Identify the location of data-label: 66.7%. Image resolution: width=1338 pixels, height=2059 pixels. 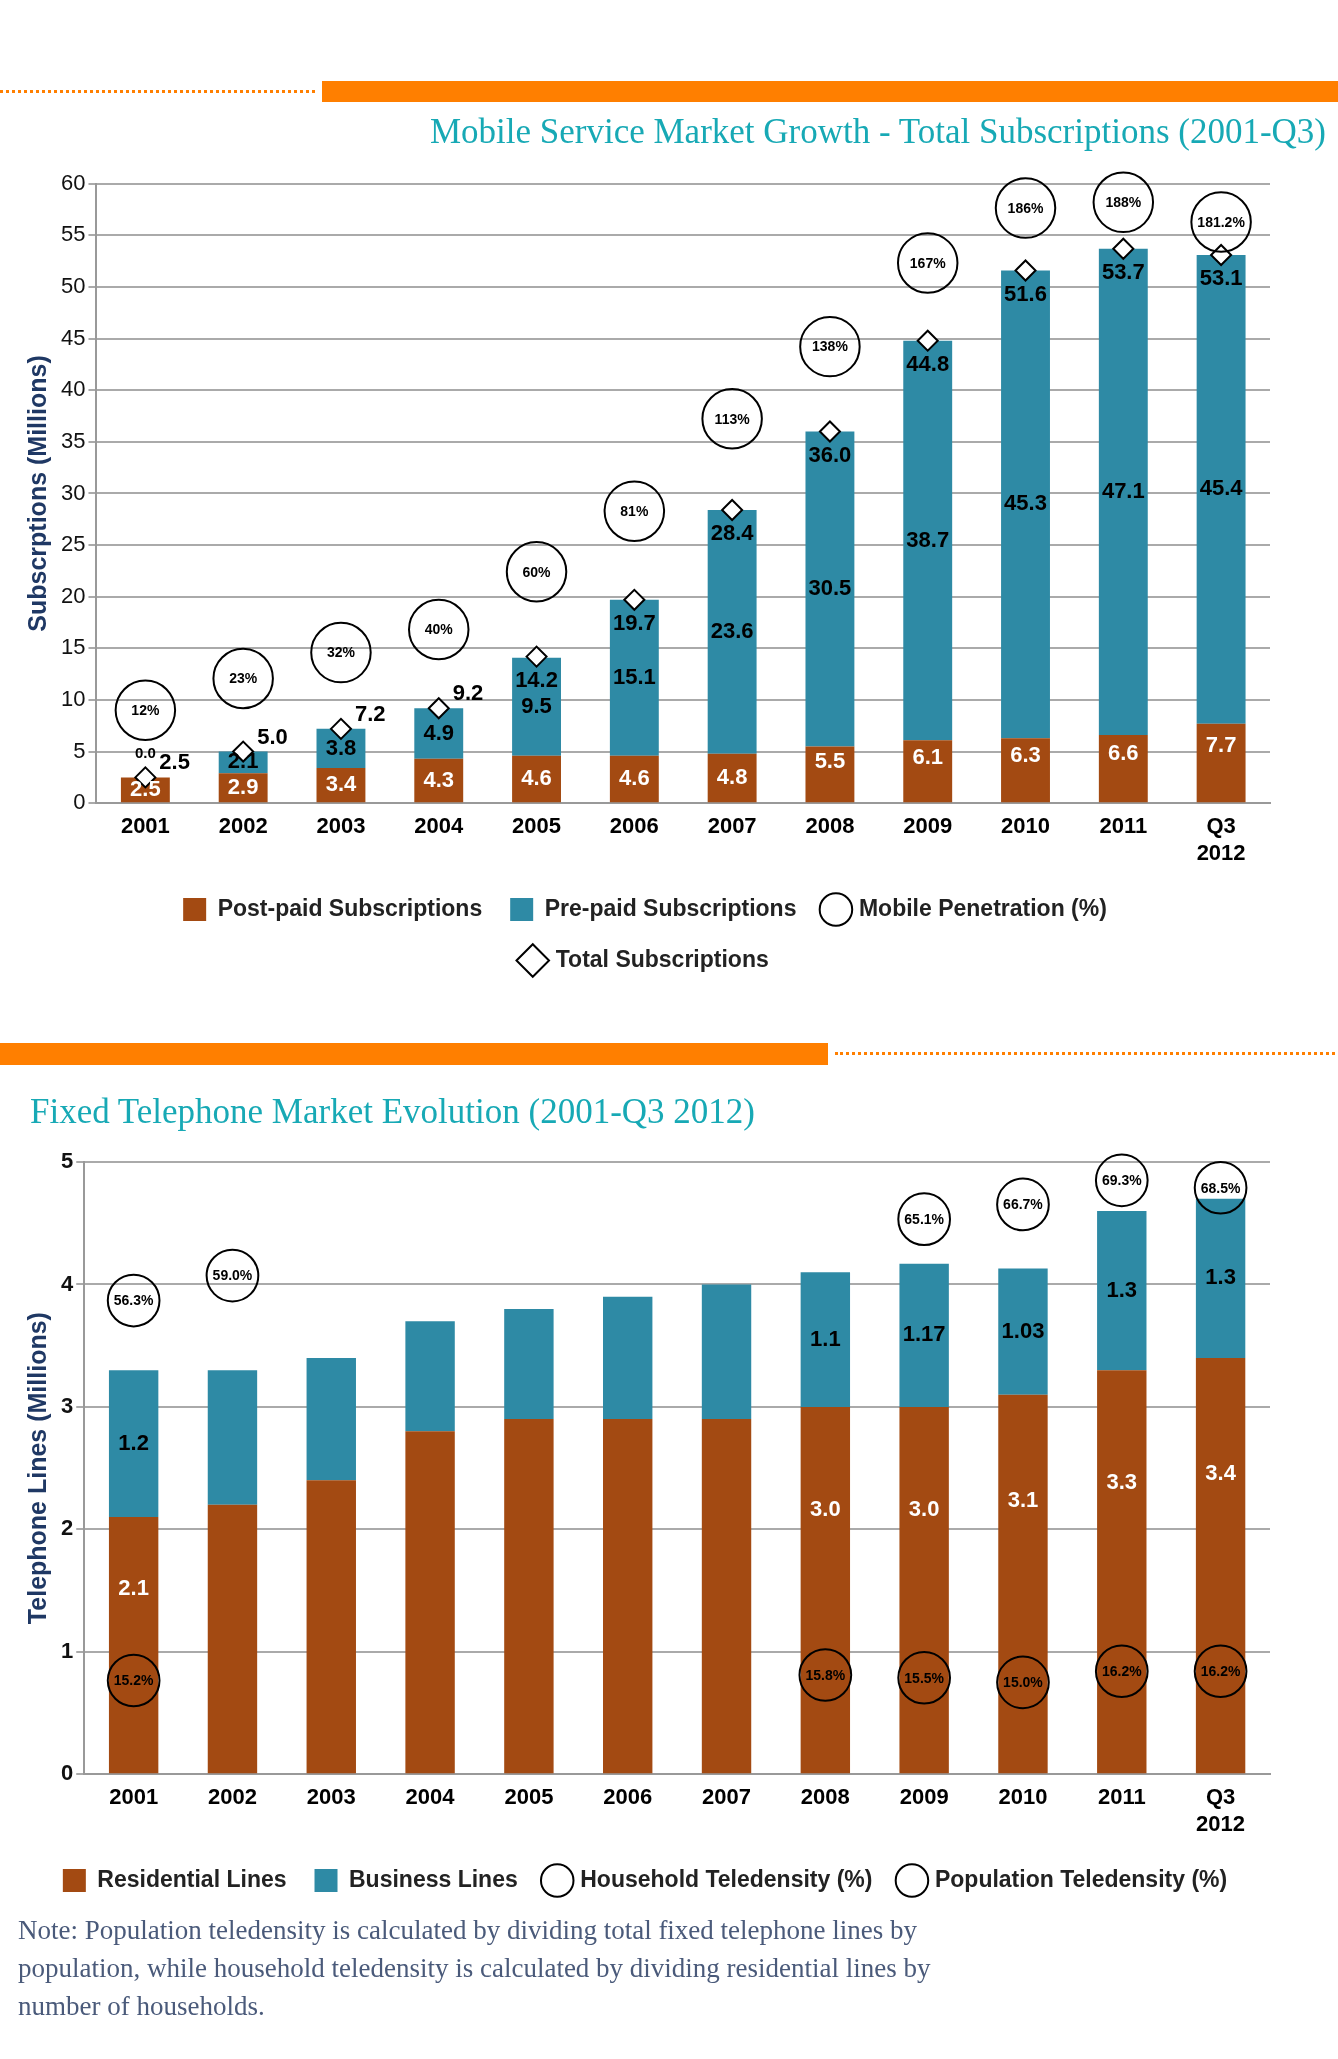
(1023, 1204).